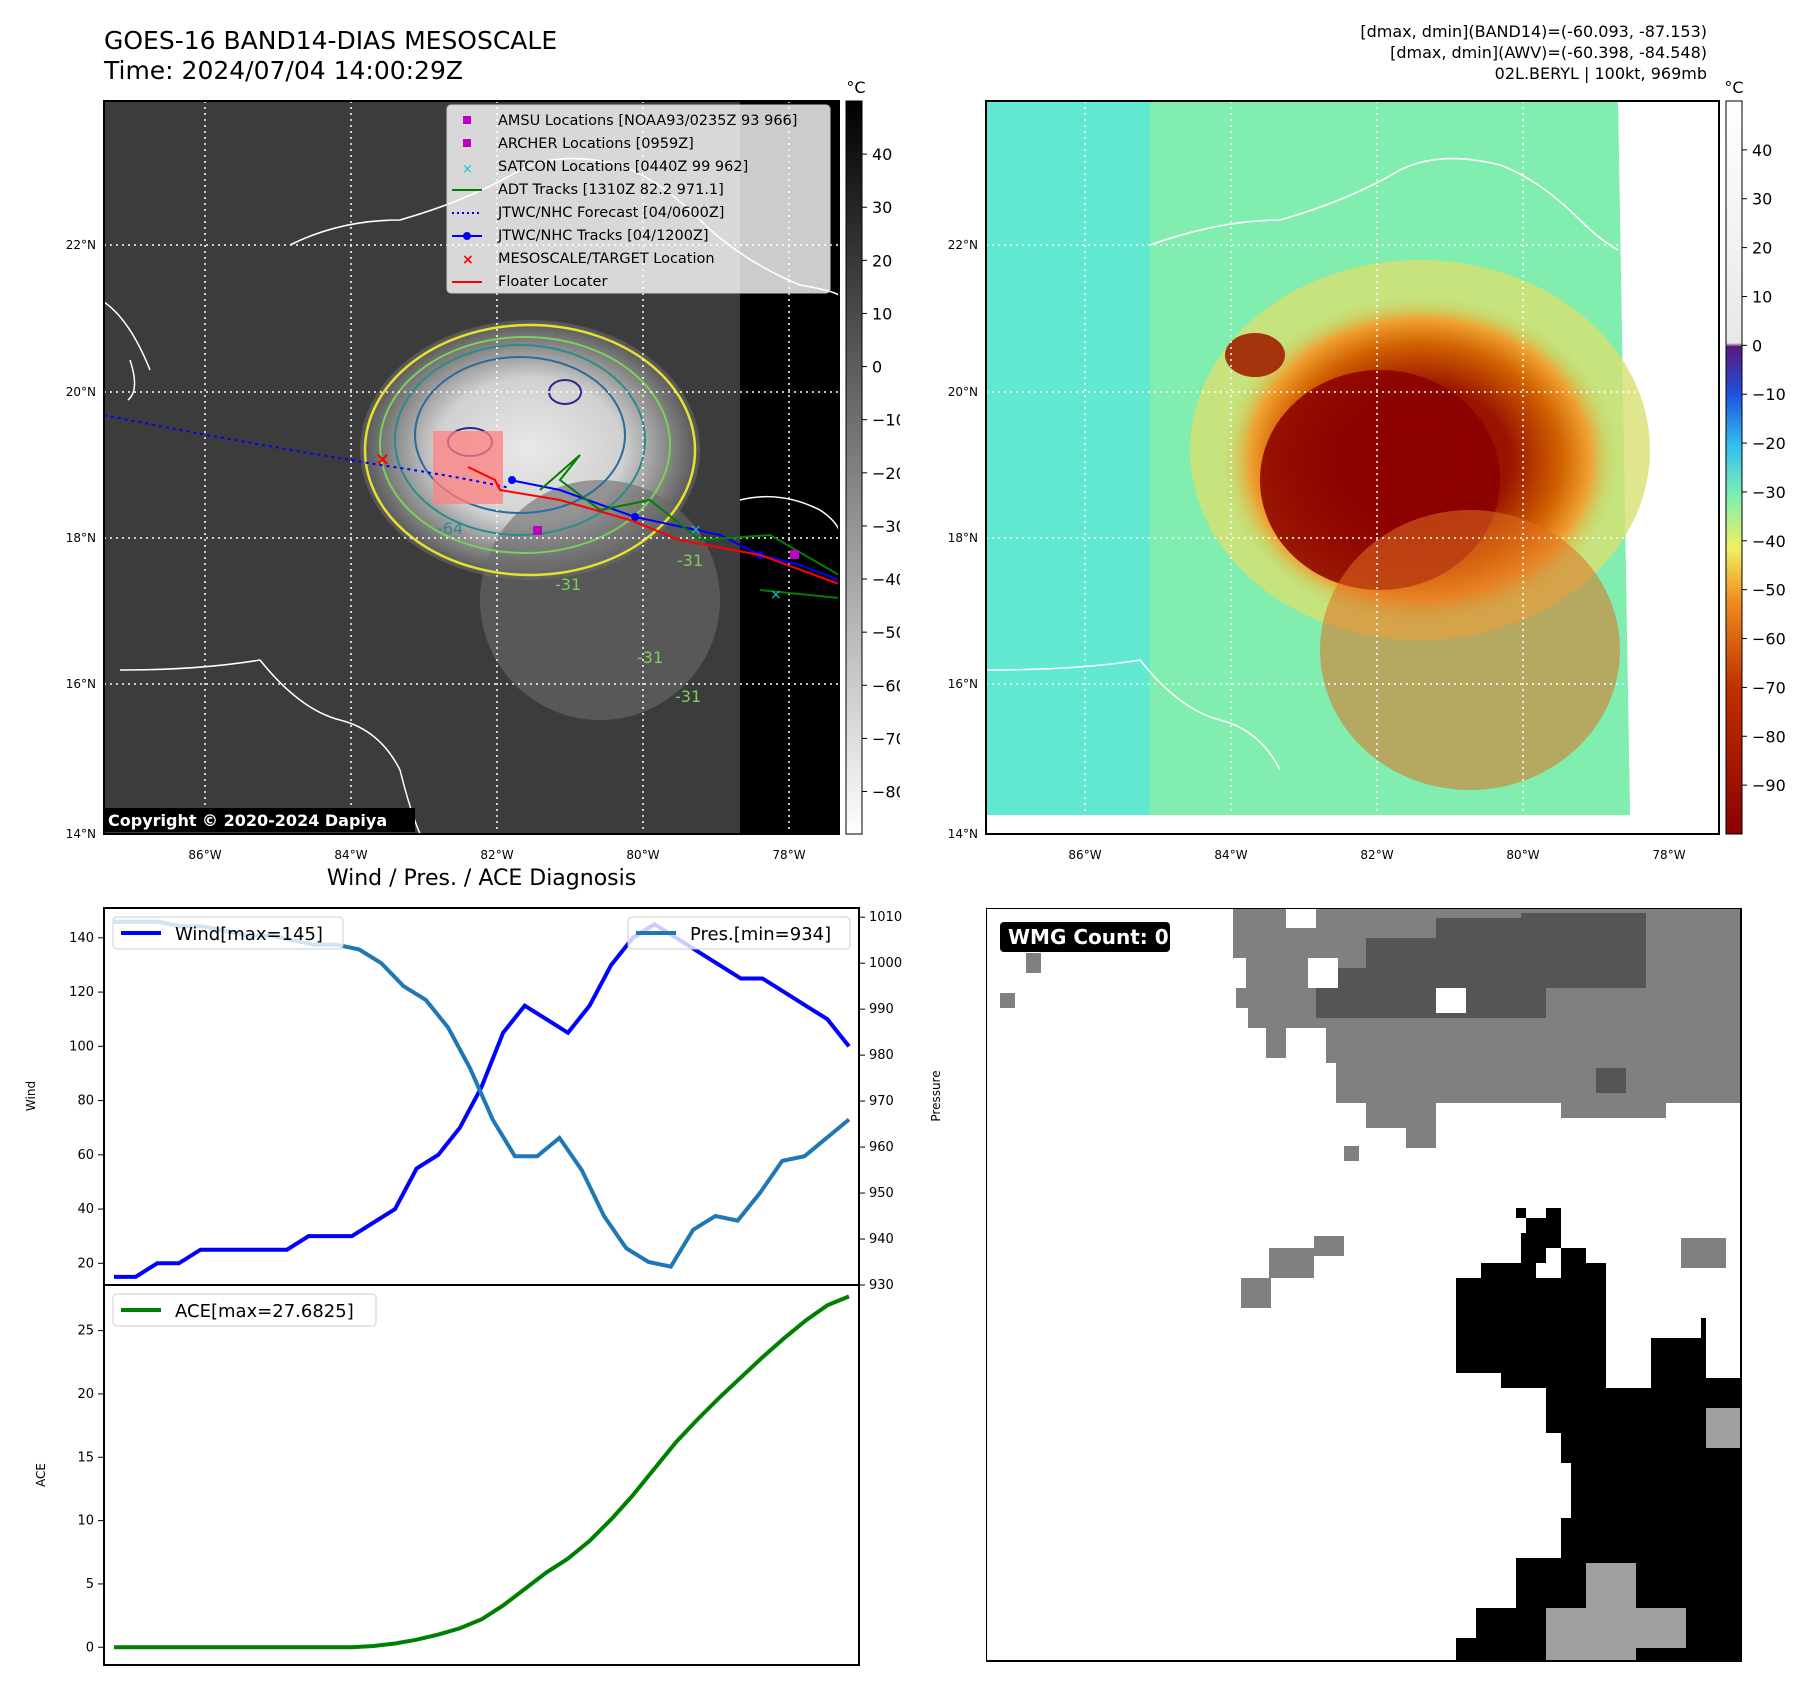  What do you see at coordinates (1762, 248) in the screenshot?
I see `colorbar-tick-label: 20` at bounding box center [1762, 248].